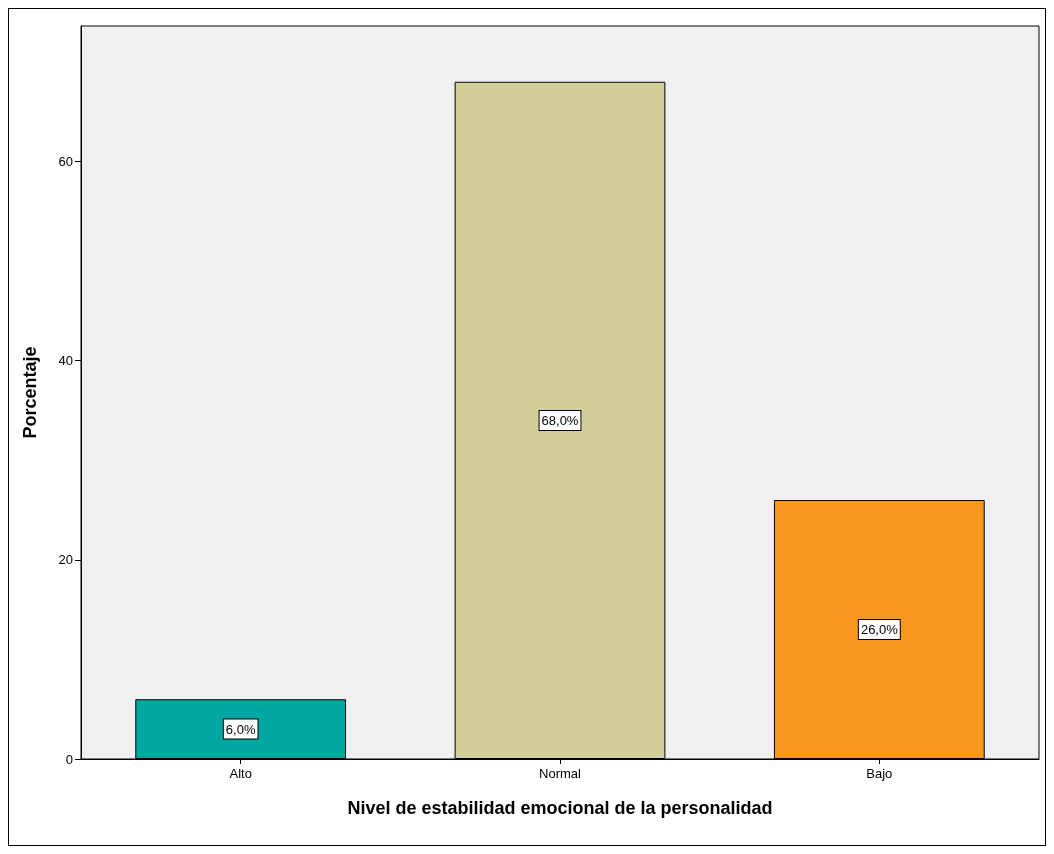  Describe the element at coordinates (560, 808) in the screenshot. I see `x-axis-title: Nivel de estabilidad emocional de la personalidad` at that location.